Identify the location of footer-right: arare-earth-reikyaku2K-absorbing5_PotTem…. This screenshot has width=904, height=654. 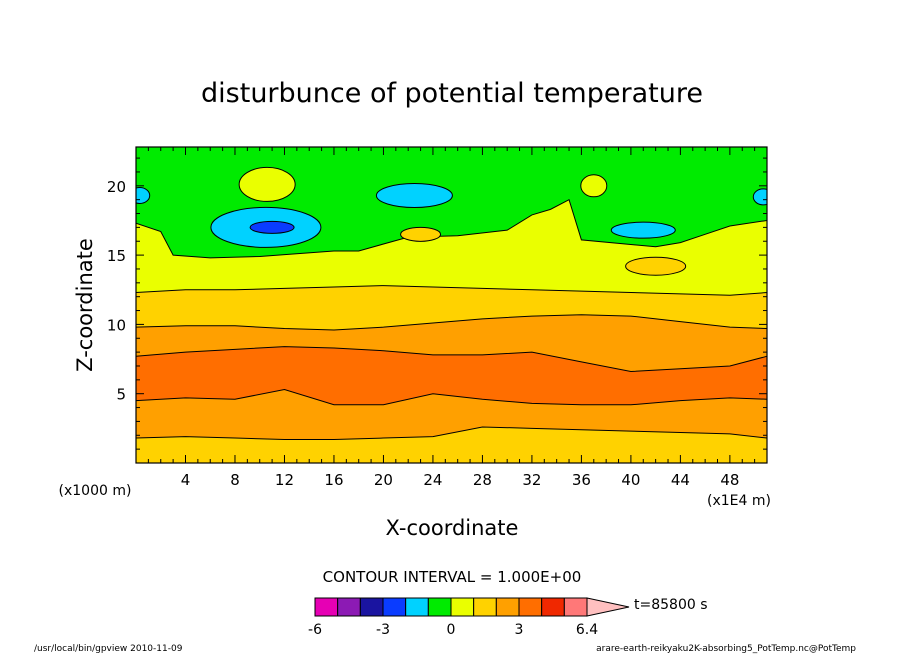
(726, 649).